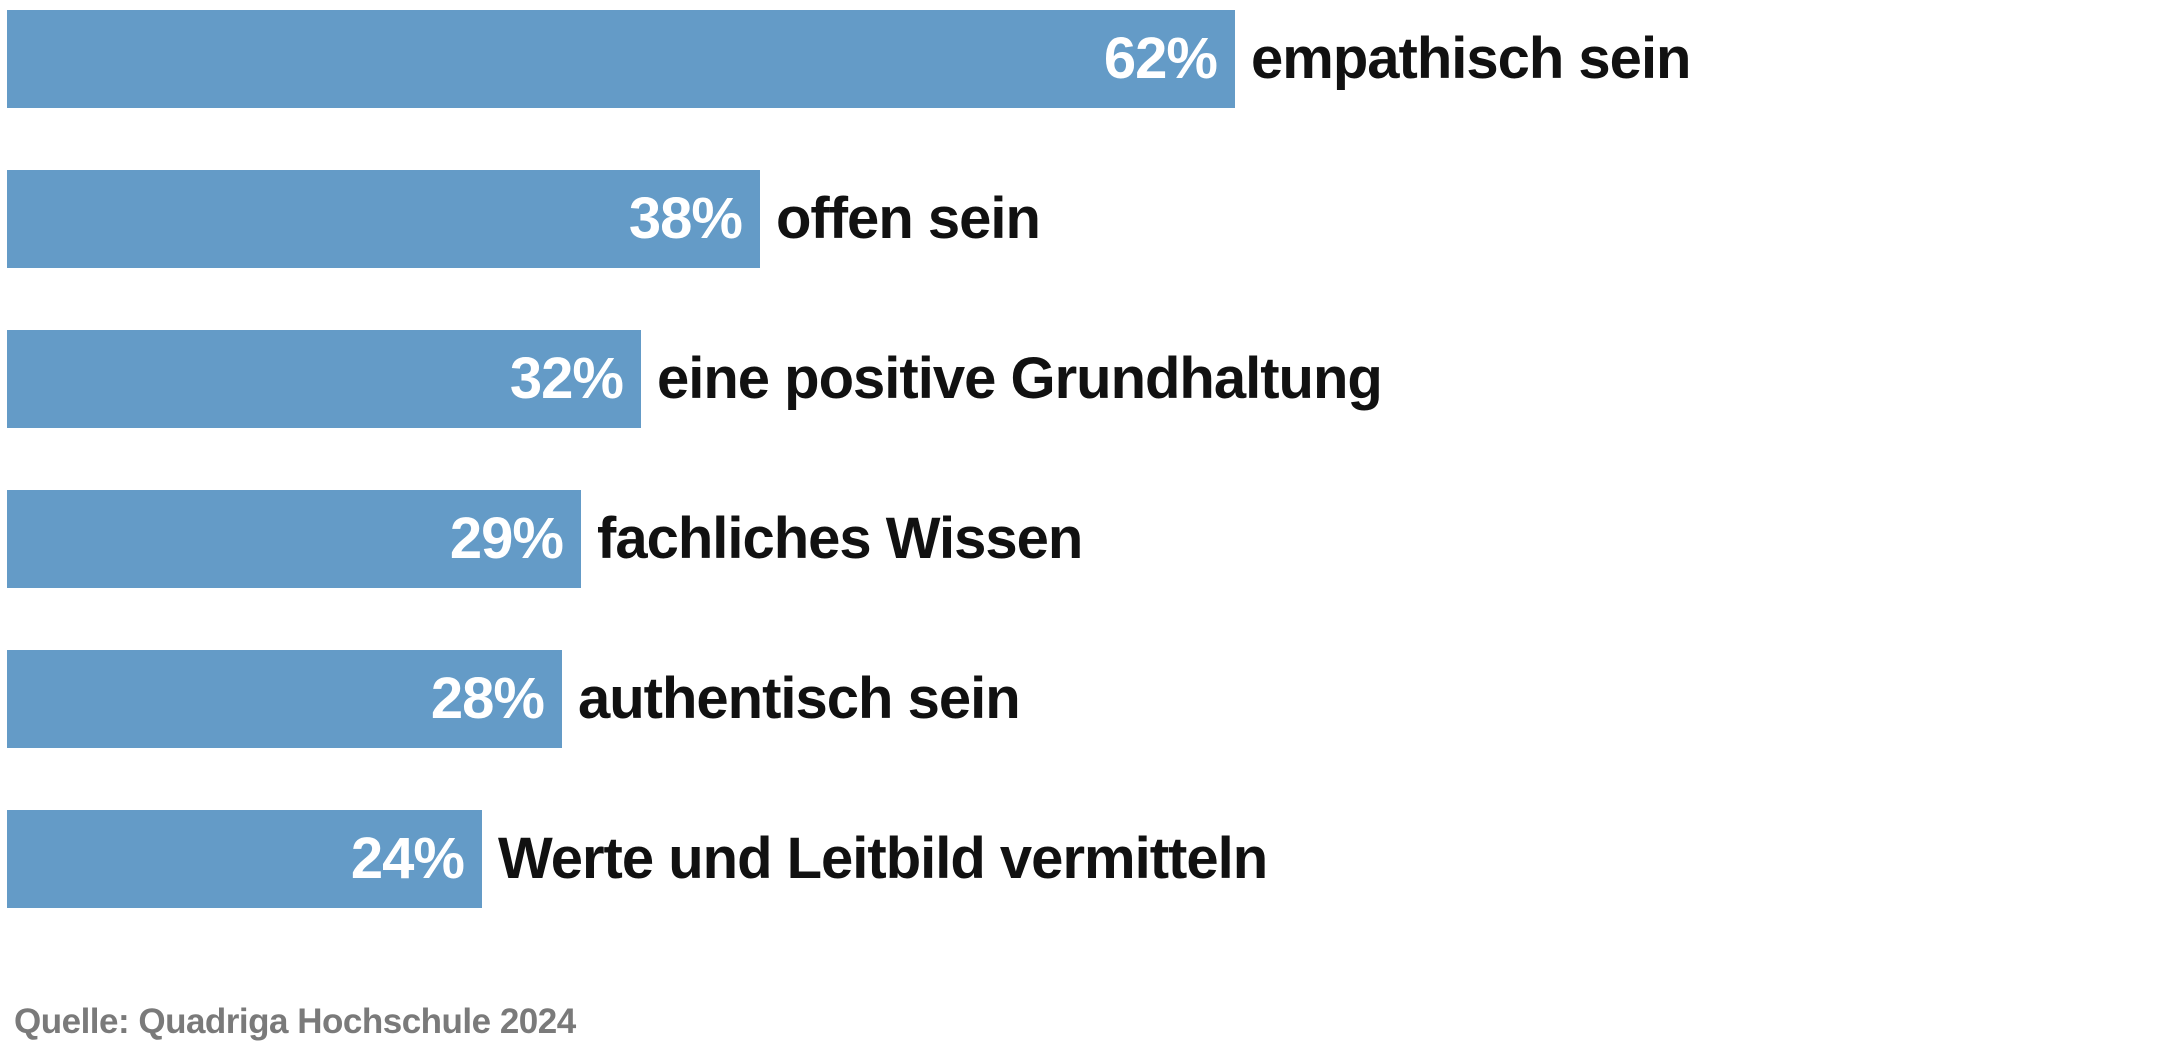  I want to click on bar-category-label: fachliches Wissen, so click(840, 538).